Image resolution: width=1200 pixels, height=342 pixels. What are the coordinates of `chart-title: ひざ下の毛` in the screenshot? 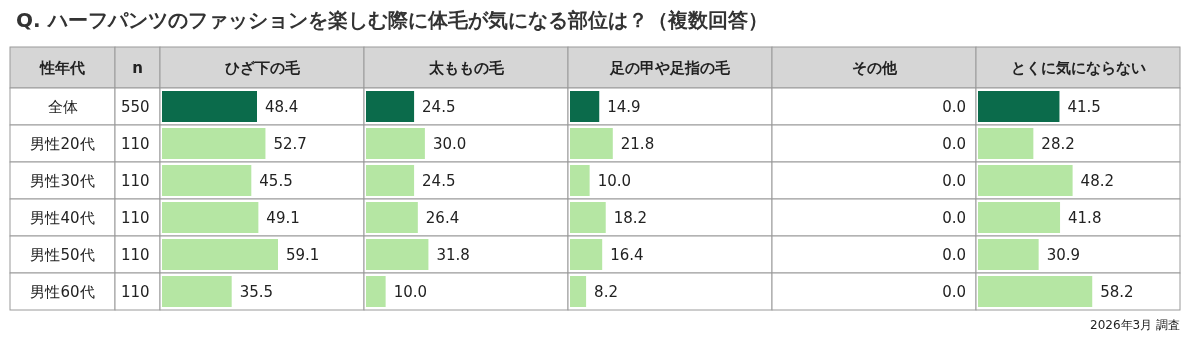 It's located at (262, 67).